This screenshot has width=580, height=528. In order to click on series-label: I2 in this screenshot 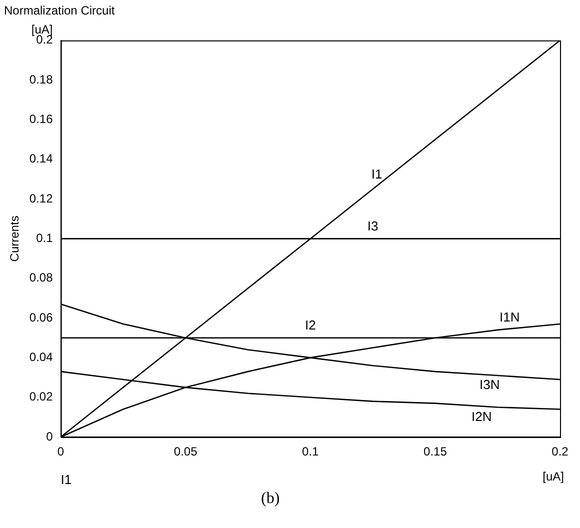, I will do `click(310, 324)`.